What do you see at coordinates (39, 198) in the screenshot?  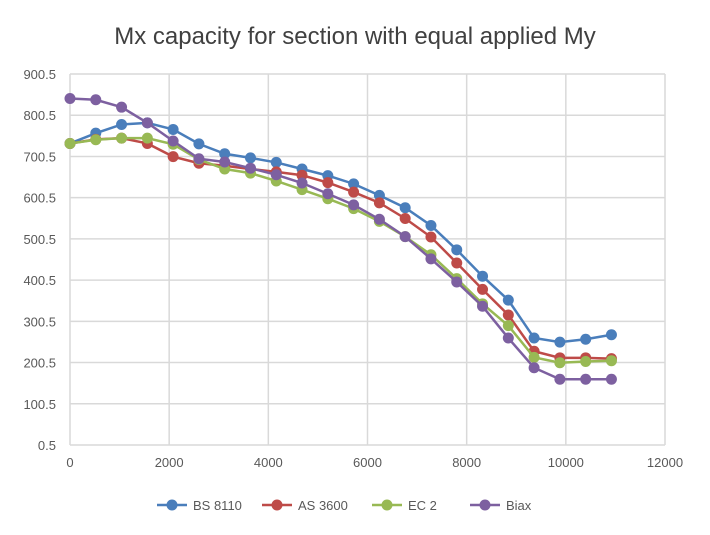 I see `y-tick-label: 600.5` at bounding box center [39, 198].